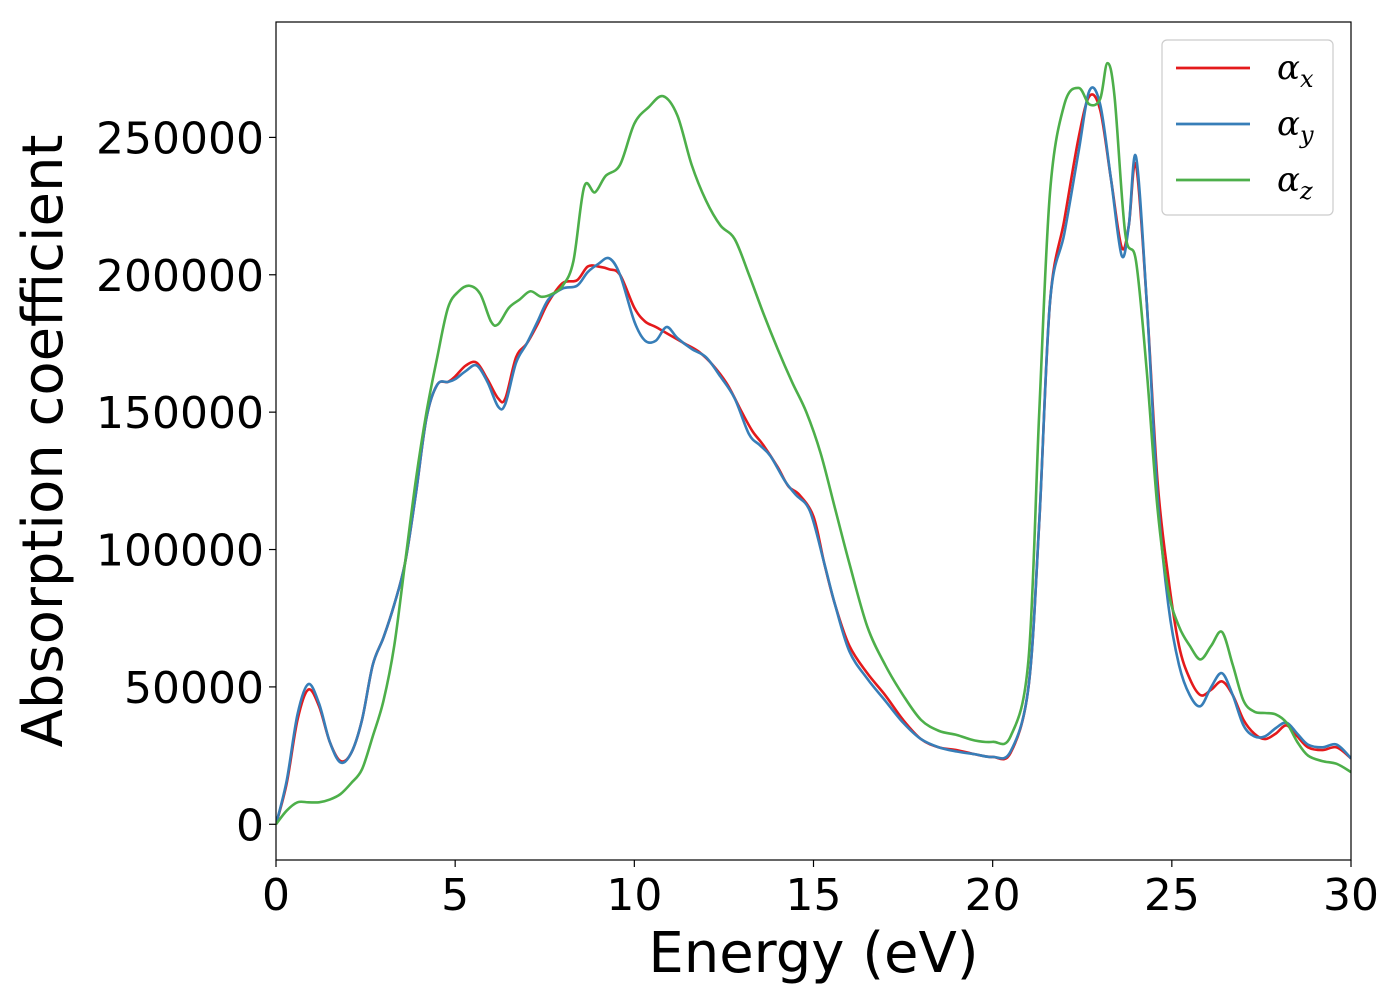  Describe the element at coordinates (186, 482) in the screenshot. I see `y-axis: 0 50000 100000 150000 200000 250000` at that location.